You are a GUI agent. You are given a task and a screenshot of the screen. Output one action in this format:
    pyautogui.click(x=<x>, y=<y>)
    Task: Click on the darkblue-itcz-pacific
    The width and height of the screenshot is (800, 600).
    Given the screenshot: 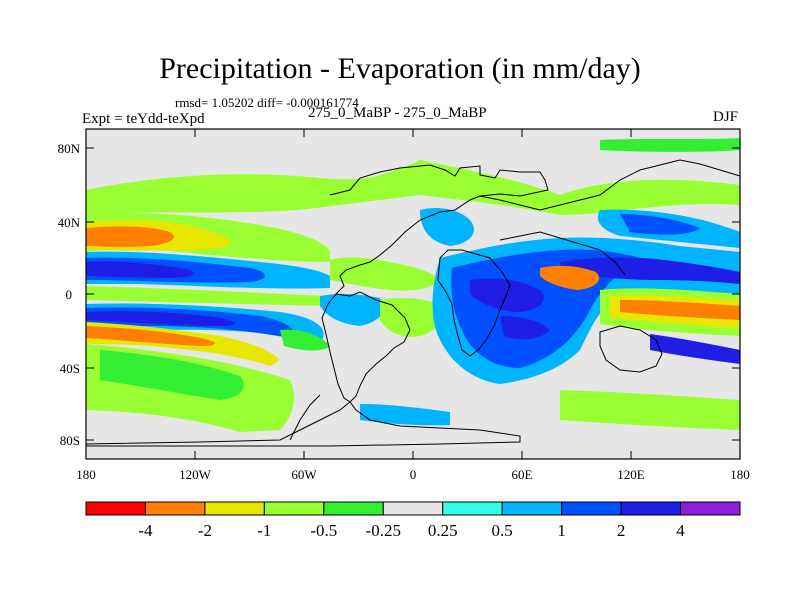 What is the action you would take?
    pyautogui.click(x=140, y=269)
    